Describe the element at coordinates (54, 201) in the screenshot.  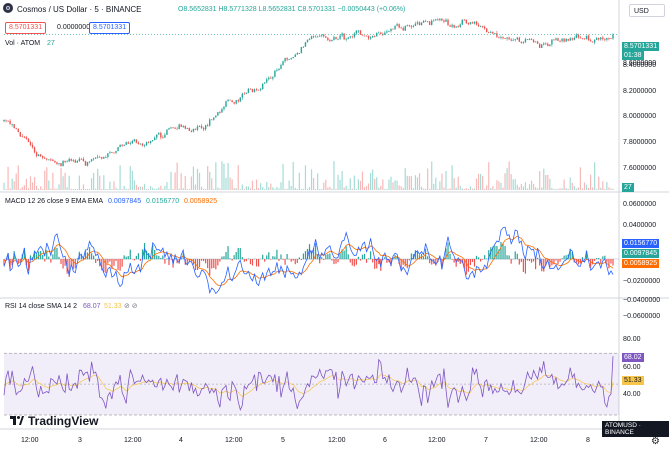
I see `macd-label: MACD 12 26 close 9 EMA EMA` at that location.